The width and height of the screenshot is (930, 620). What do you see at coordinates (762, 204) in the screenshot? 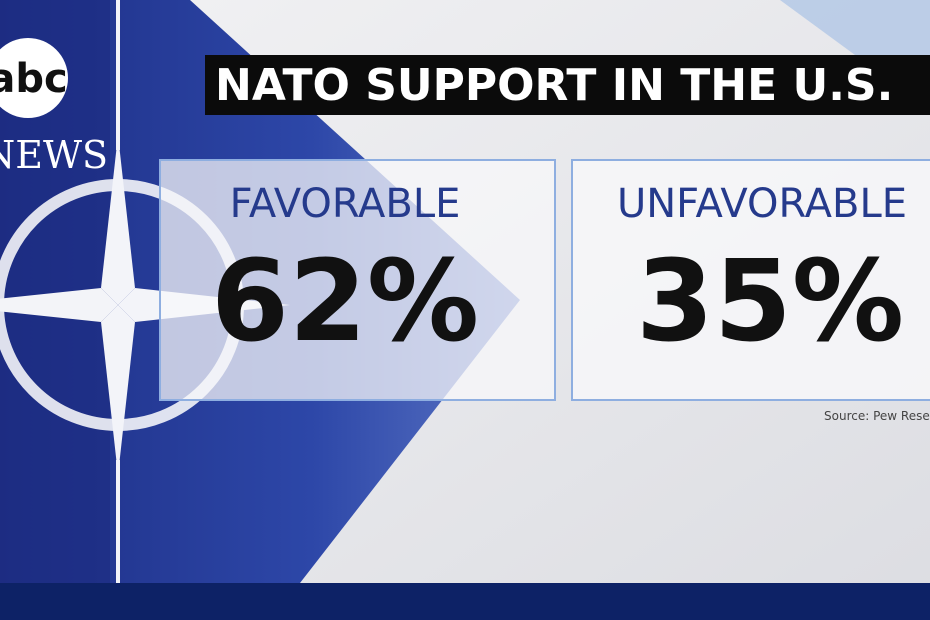
I see `panel-label: UNFAVORABLE` at bounding box center [762, 204].